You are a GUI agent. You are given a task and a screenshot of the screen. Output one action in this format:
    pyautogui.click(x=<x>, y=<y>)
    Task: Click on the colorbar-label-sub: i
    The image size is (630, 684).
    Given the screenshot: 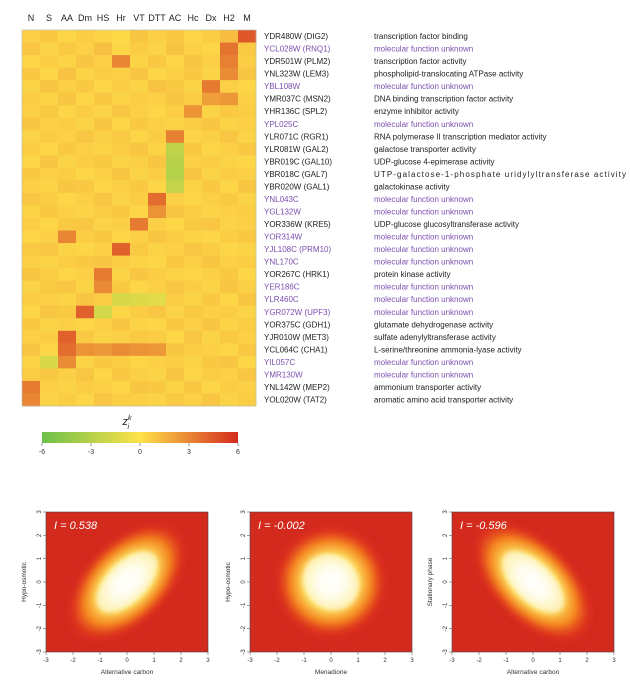 What is the action you would take?
    pyautogui.click(x=129, y=427)
    